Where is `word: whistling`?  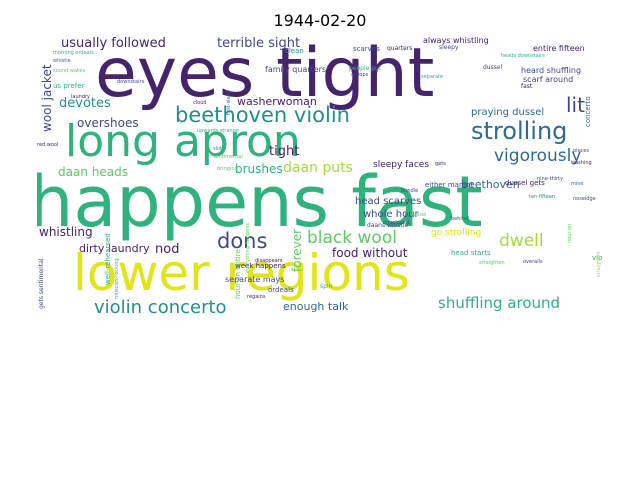 word: whistling is located at coordinates (66, 232).